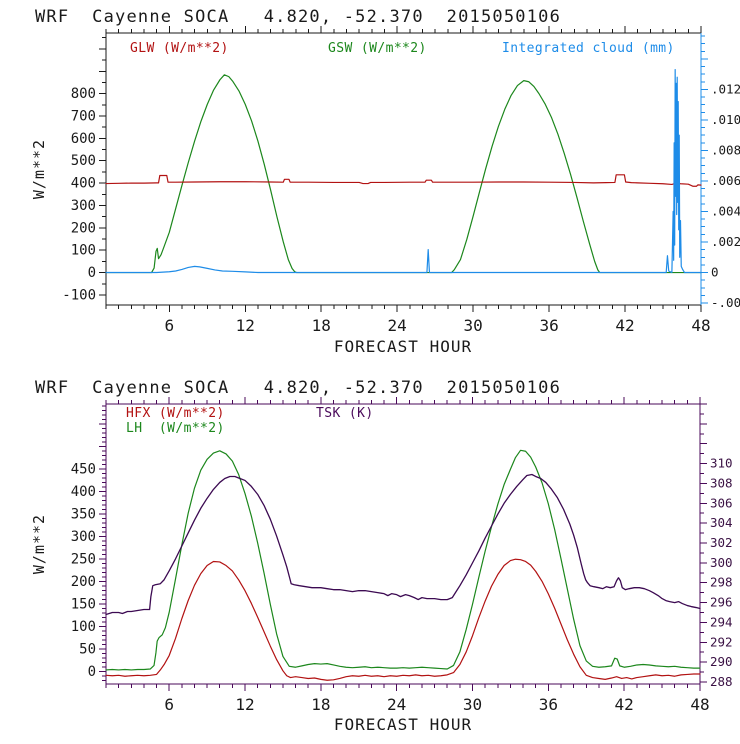  I want to click on right-tick-label: .002, so click(725, 241).